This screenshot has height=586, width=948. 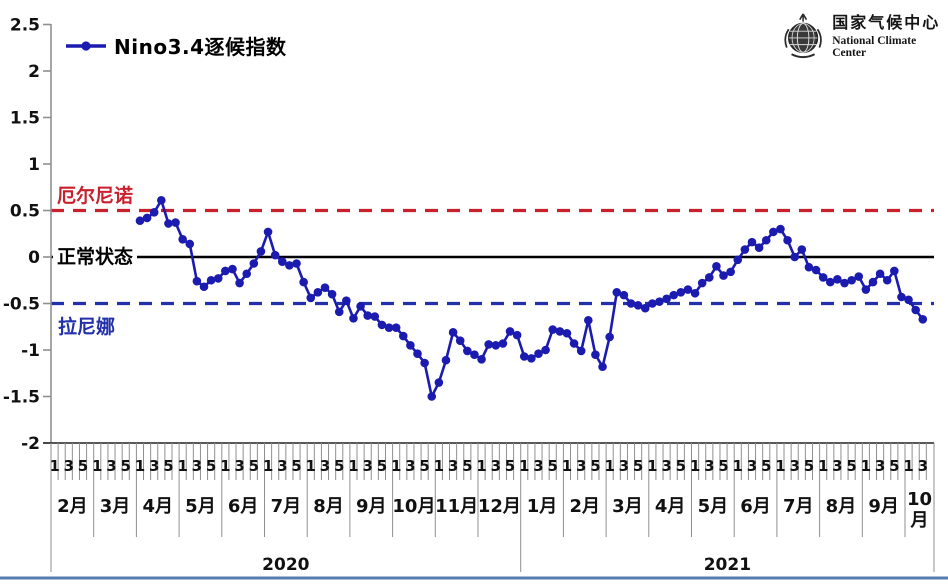 What do you see at coordinates (803, 36) in the screenshot?
I see `globe-emblem-icon` at bounding box center [803, 36].